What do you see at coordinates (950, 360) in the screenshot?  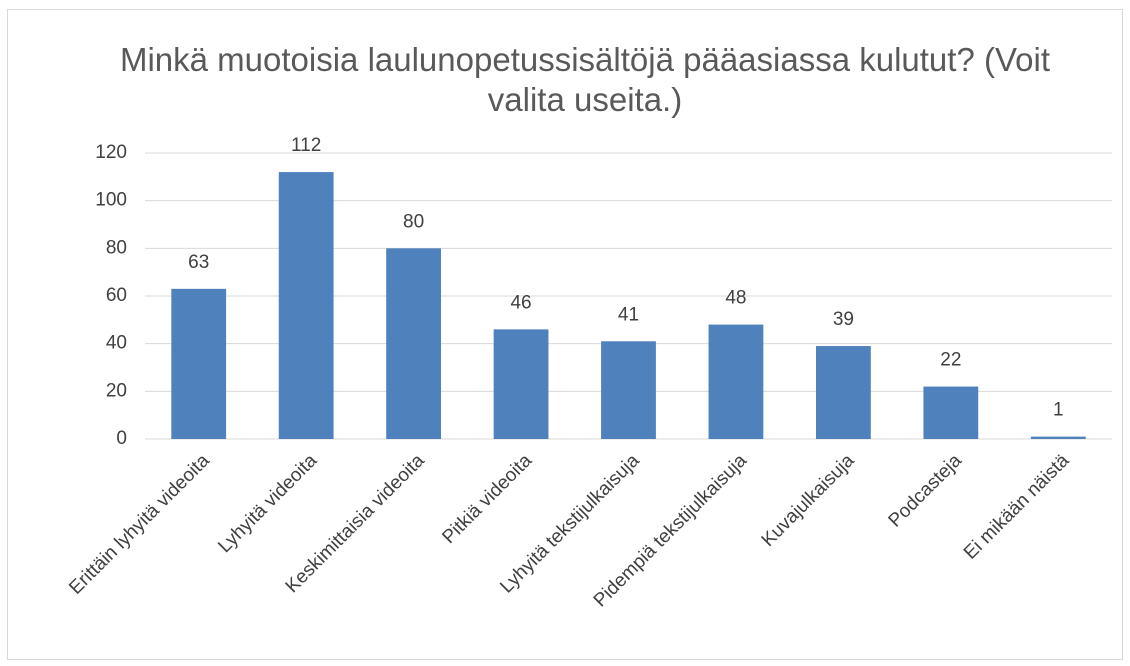 I see `data-label: 22` at bounding box center [950, 360].